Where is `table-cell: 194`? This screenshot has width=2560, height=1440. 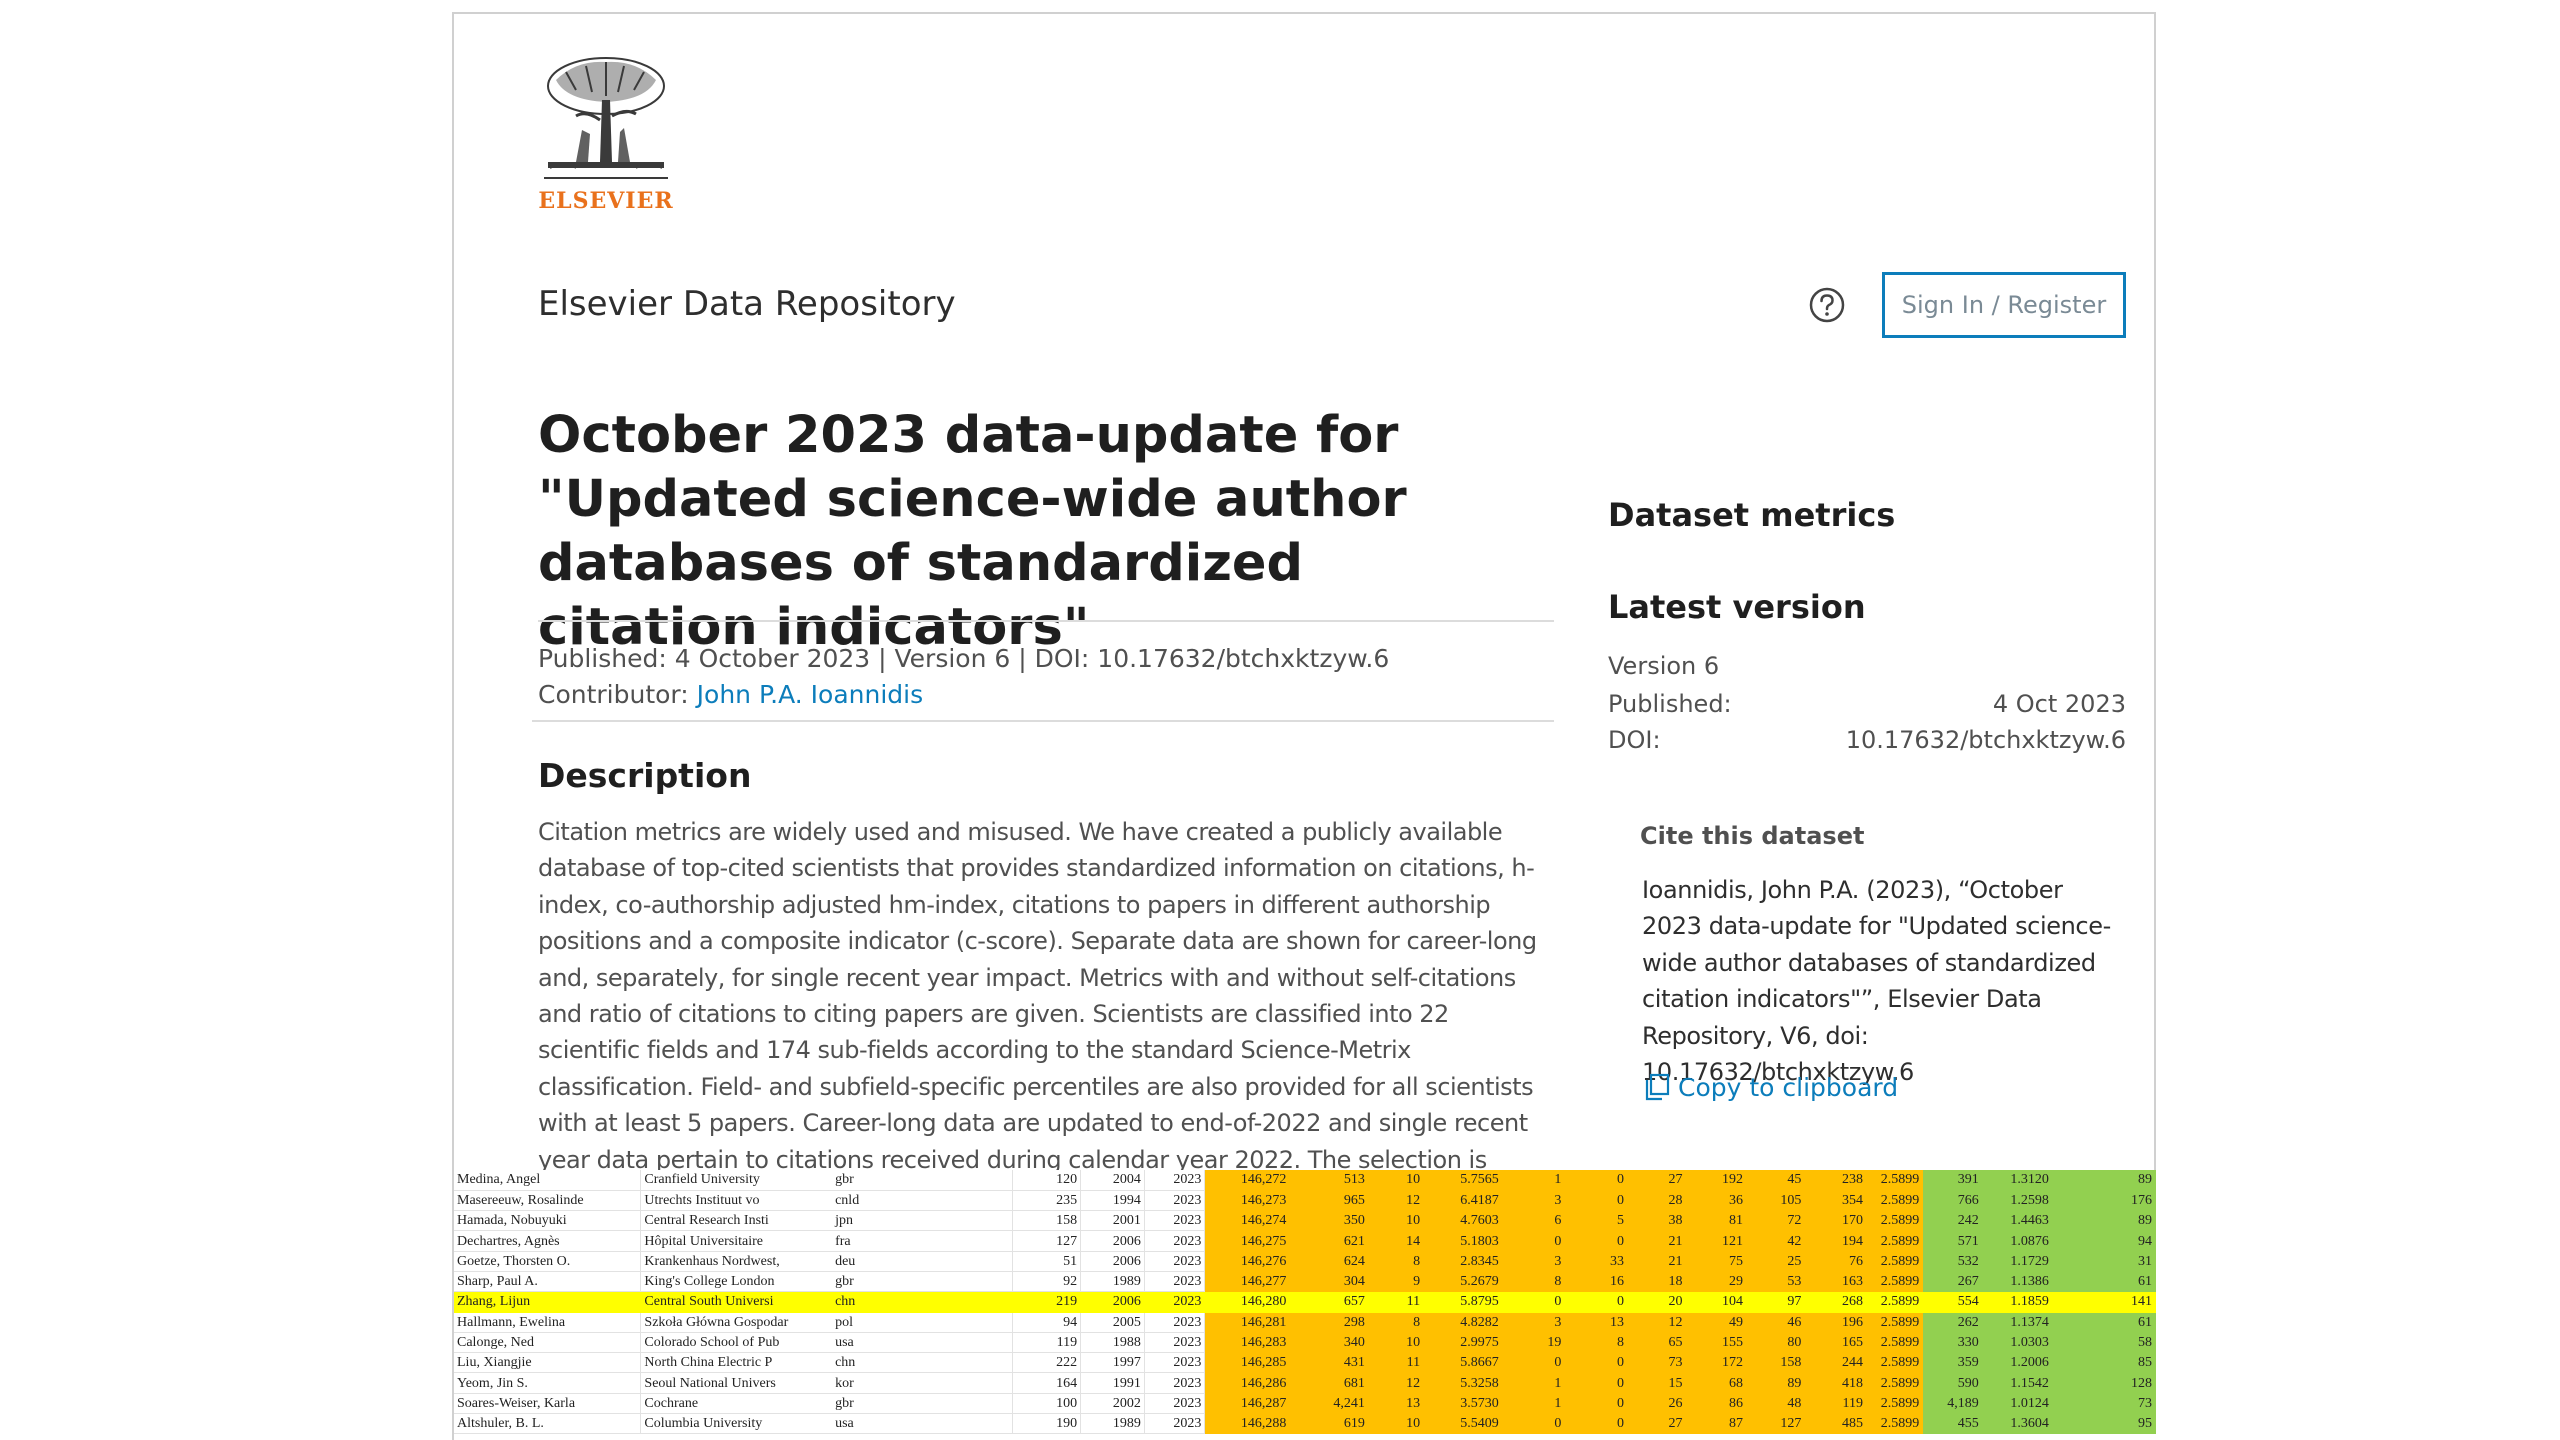
table-cell: 194 is located at coordinates (1835, 1241).